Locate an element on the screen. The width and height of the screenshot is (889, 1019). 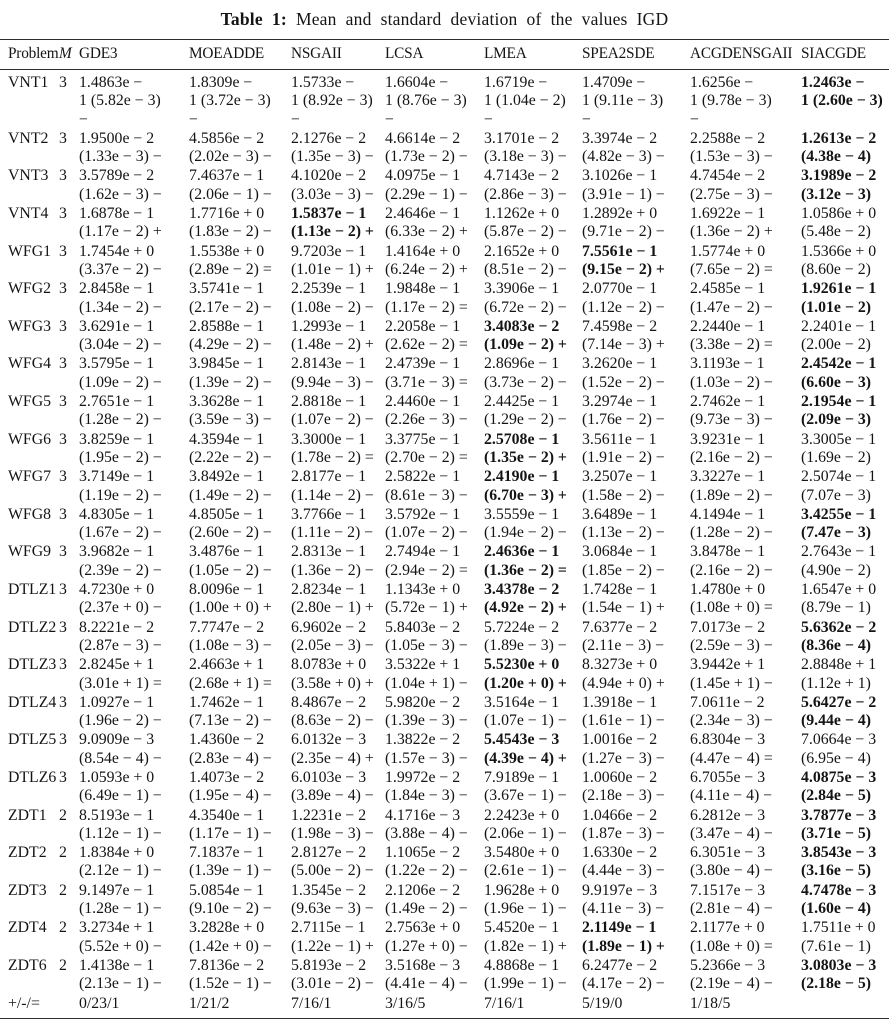
cell-line: (1.13e − 2) + is located at coordinates (332, 232).